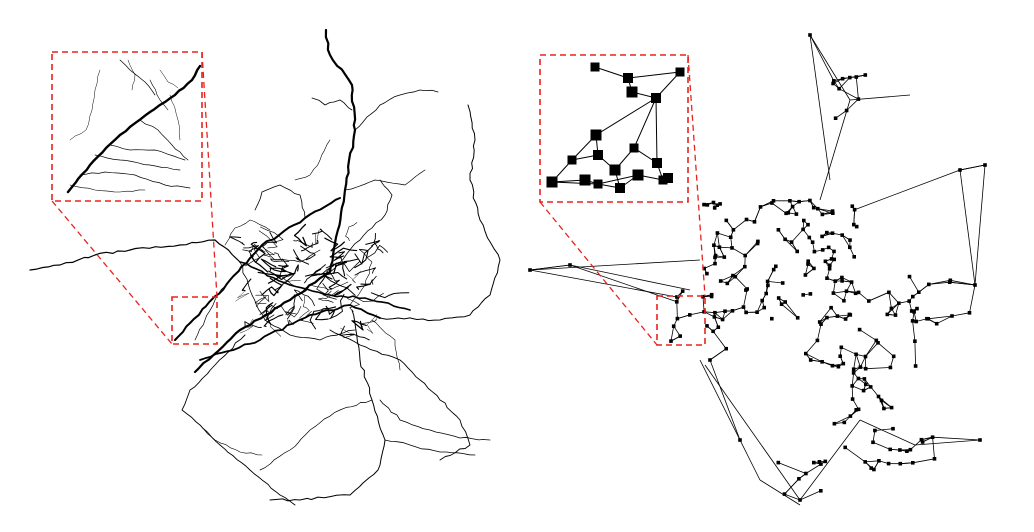 The height and width of the screenshot is (532, 1034). I want to click on zoom-connector-bottom, so click(112, 272).